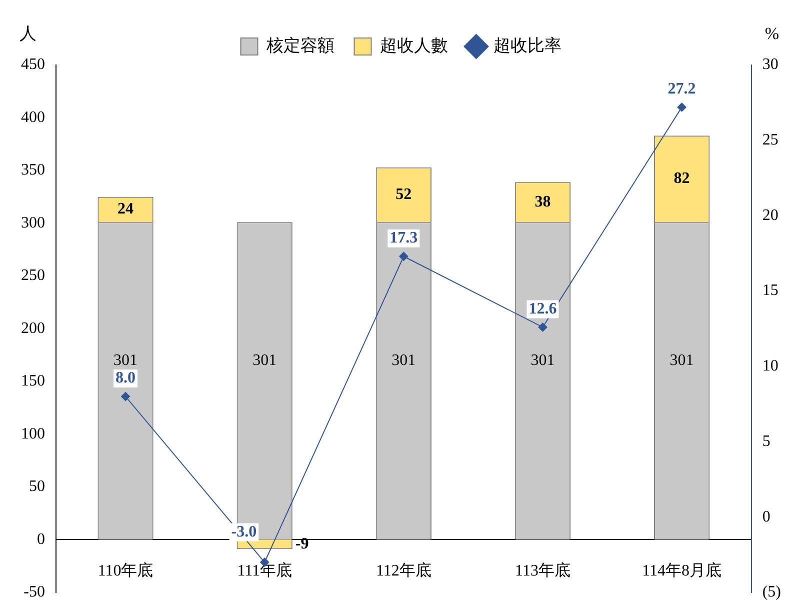 Image resolution: width=802 pixels, height=613 pixels. What do you see at coordinates (770, 140) in the screenshot?
I see `y2-tick-label: 25` at bounding box center [770, 140].